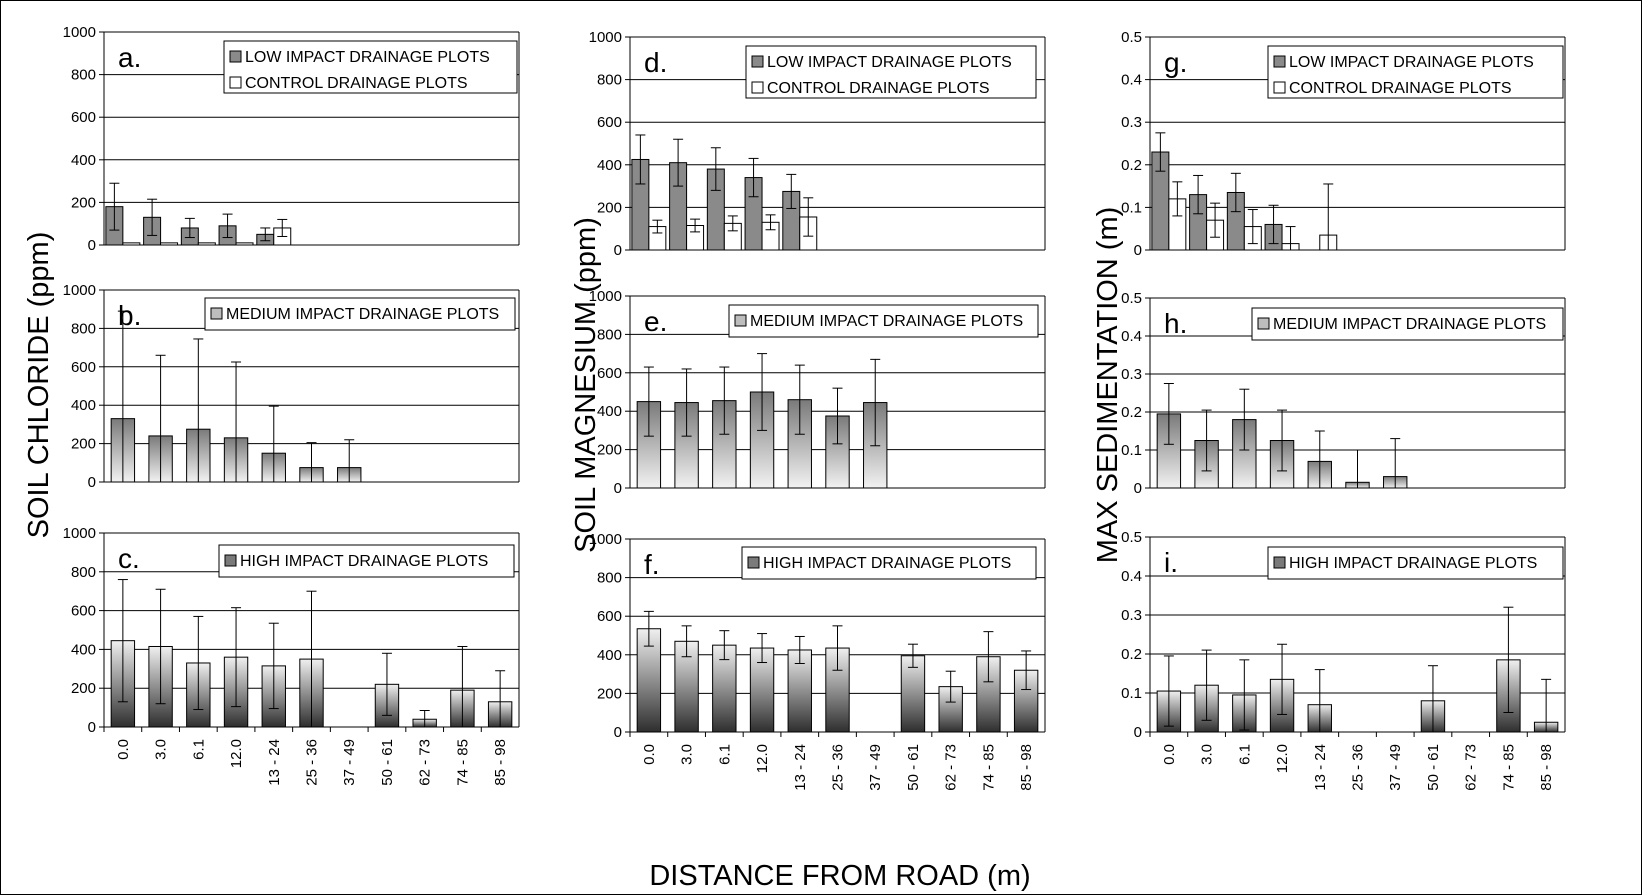 Image resolution: width=1642 pixels, height=895 pixels. I want to click on x-tick-label: 85 - 98, so click(1026, 767).